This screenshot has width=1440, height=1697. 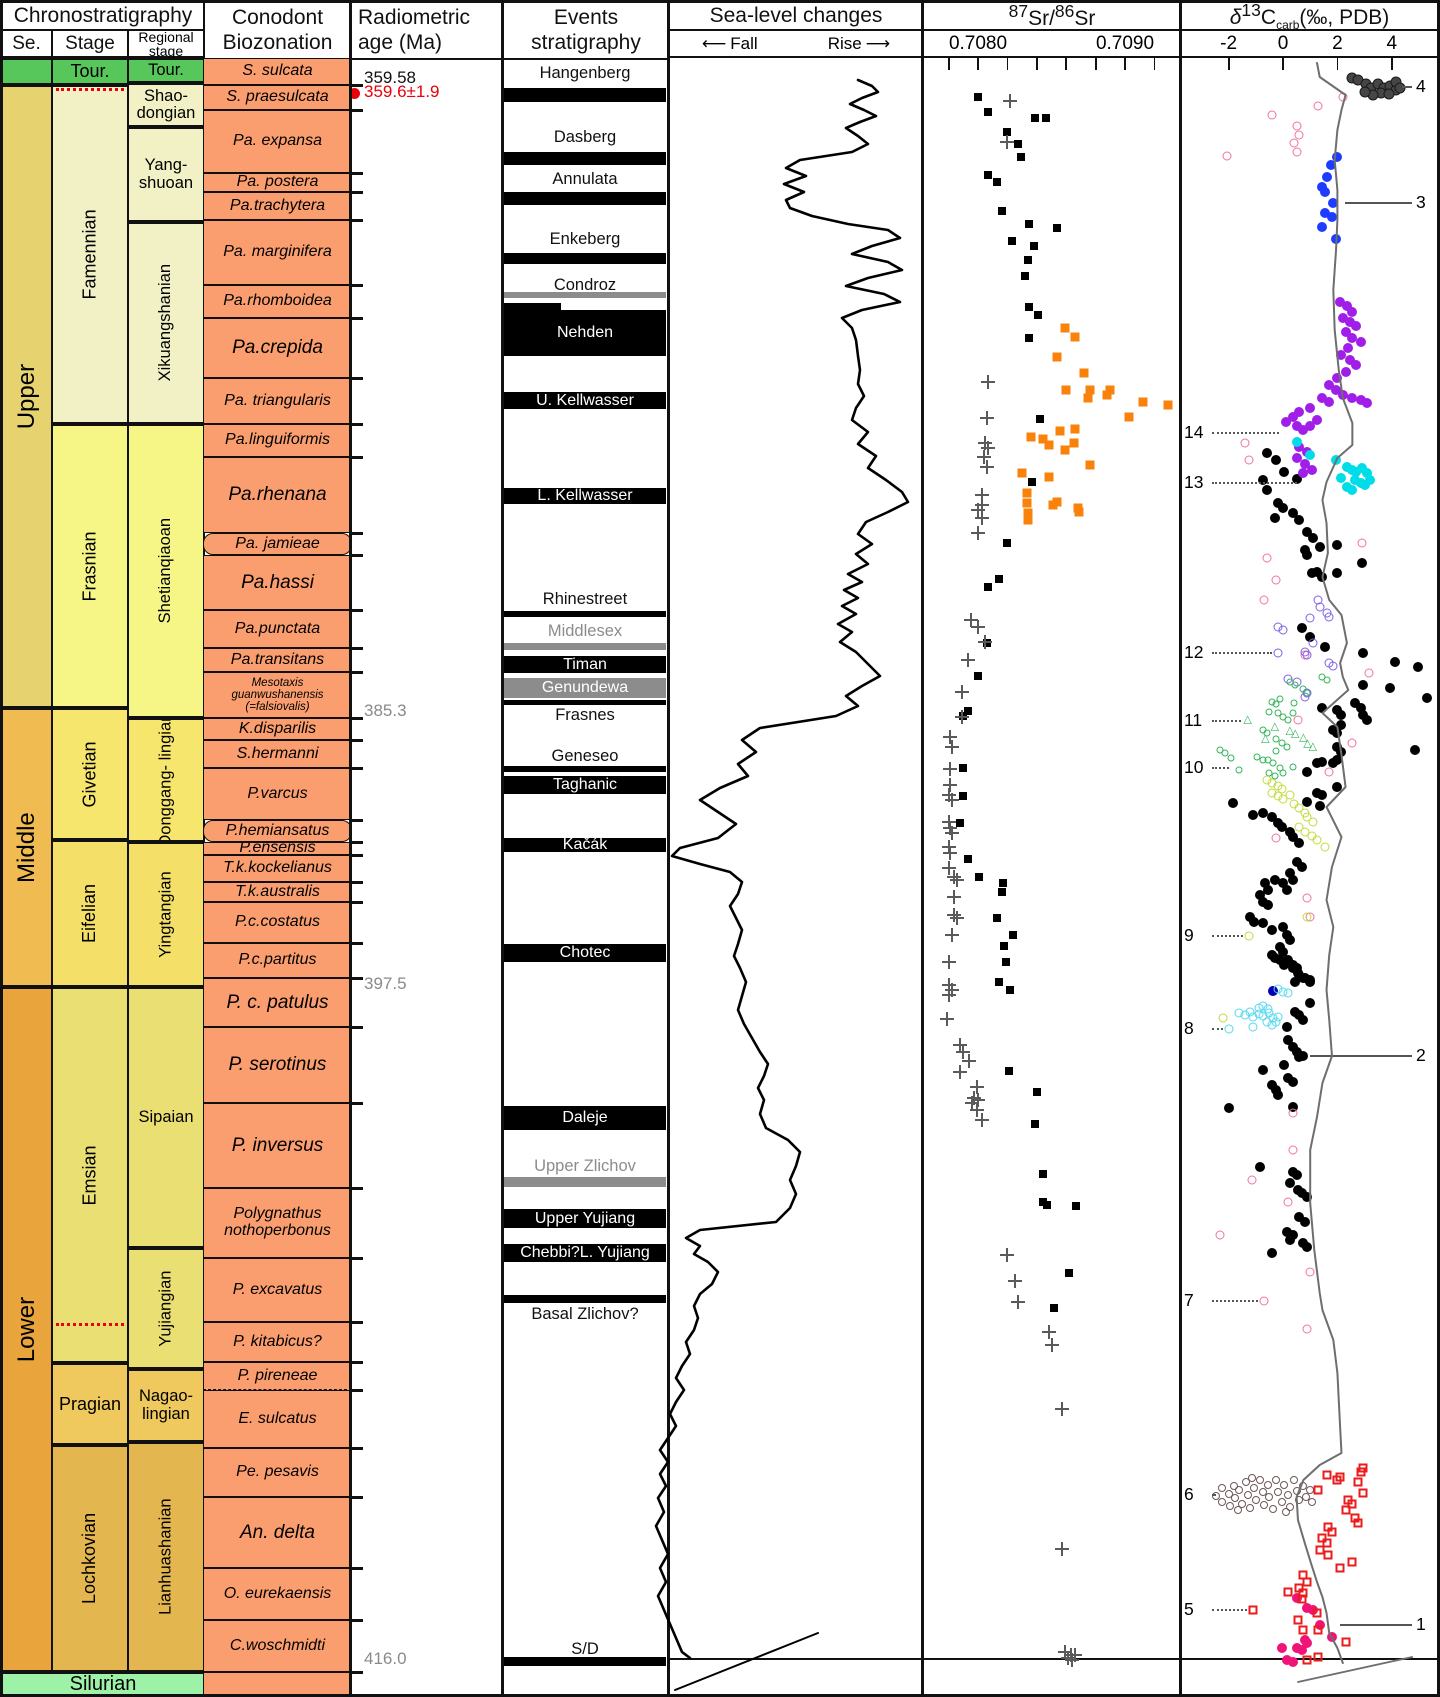 What do you see at coordinates (277, 348) in the screenshot?
I see `conodont-zone-row: Pa.crepida` at bounding box center [277, 348].